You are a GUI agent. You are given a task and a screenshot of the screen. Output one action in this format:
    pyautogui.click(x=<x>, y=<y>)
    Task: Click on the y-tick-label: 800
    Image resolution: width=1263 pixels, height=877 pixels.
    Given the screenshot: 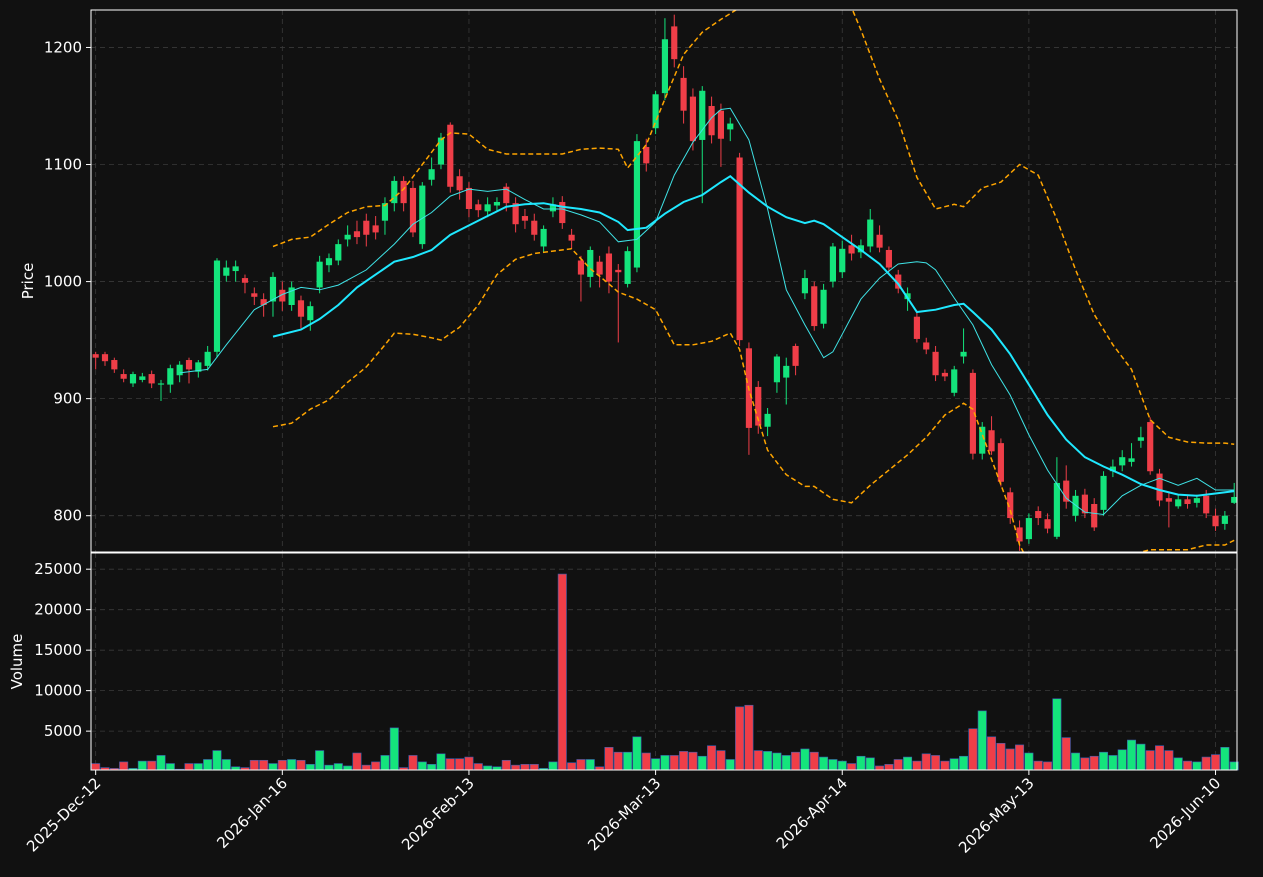 What is the action you would take?
    pyautogui.click(x=67, y=516)
    